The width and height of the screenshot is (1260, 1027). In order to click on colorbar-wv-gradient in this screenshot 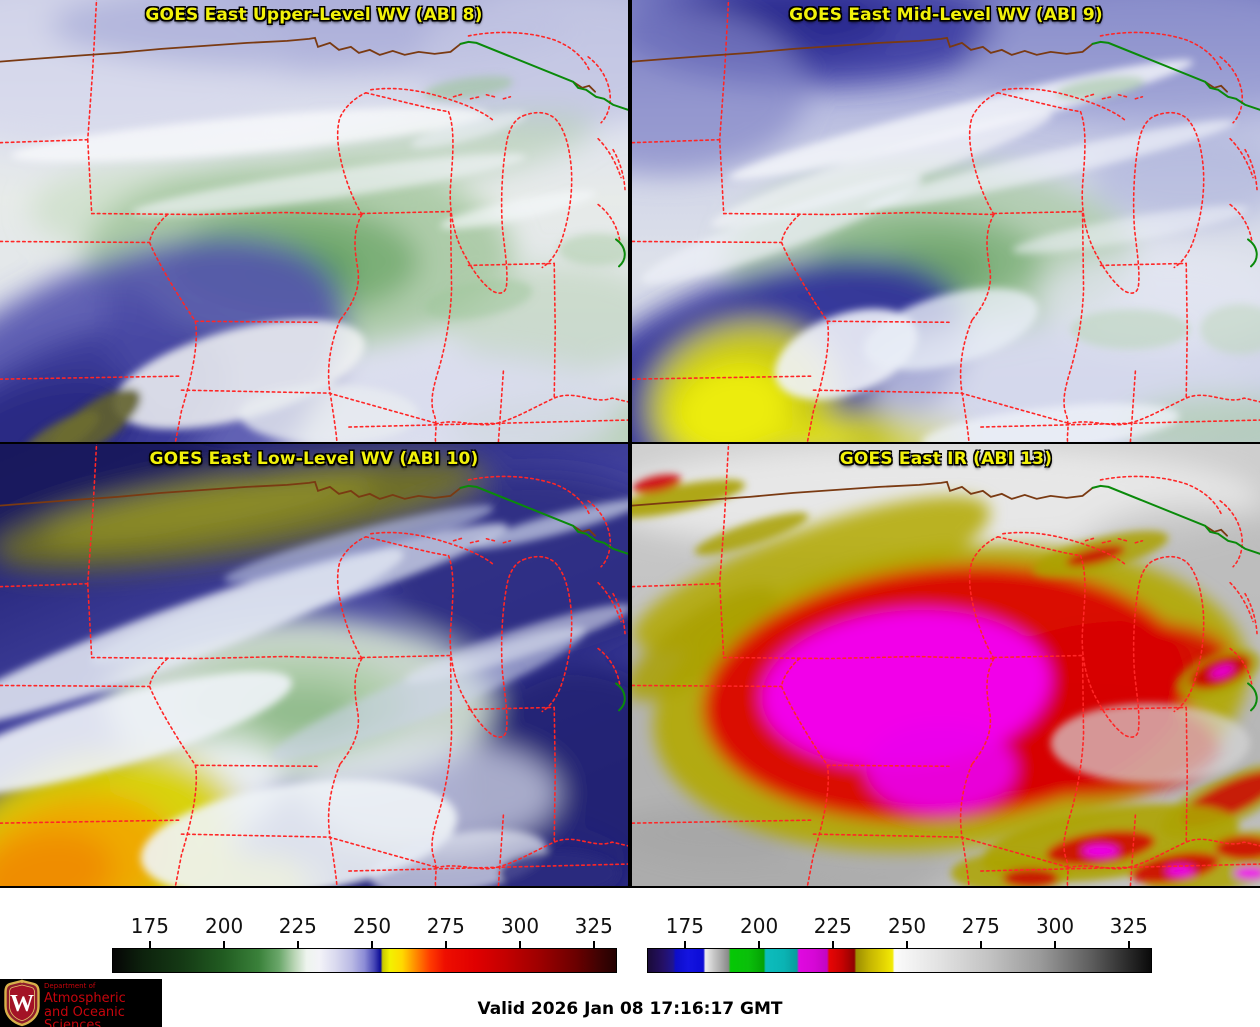, I will do `click(364, 960)`.